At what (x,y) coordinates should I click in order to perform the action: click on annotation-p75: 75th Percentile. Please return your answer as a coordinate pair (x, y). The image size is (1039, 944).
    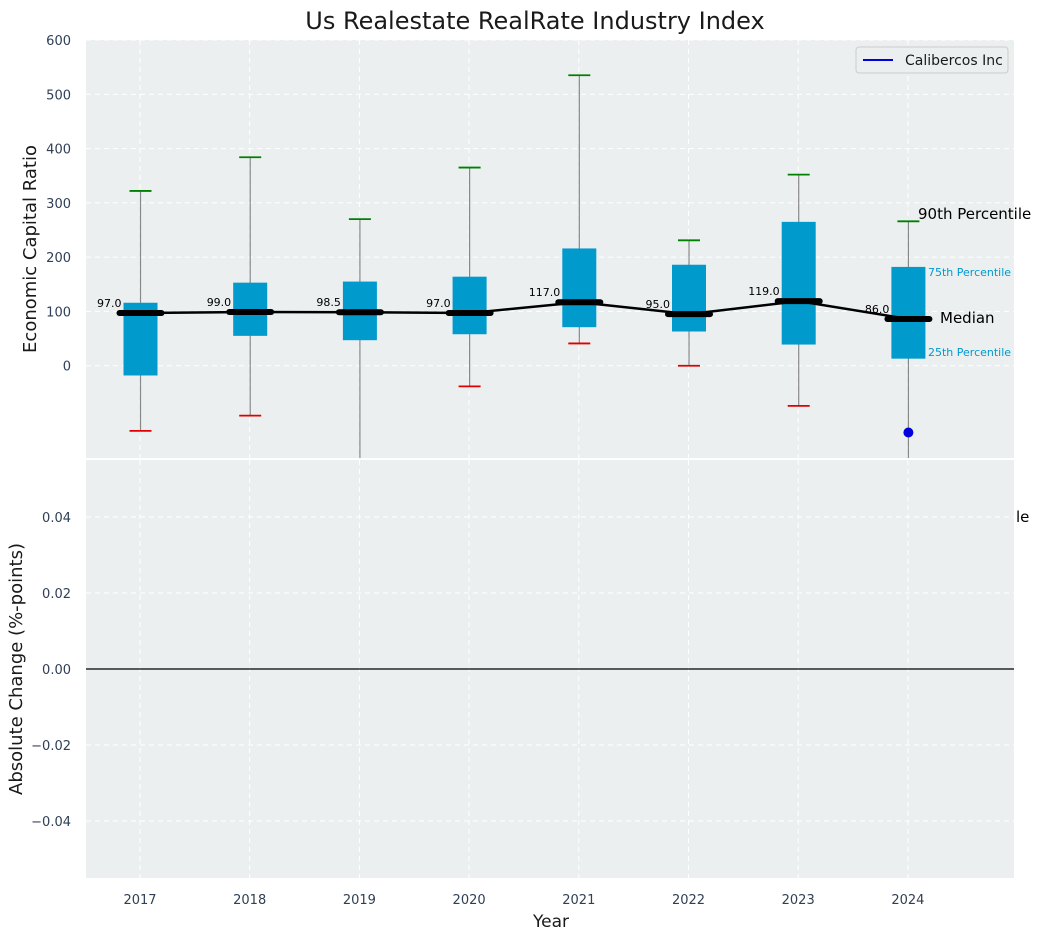
    Looking at the image, I should click on (969, 272).